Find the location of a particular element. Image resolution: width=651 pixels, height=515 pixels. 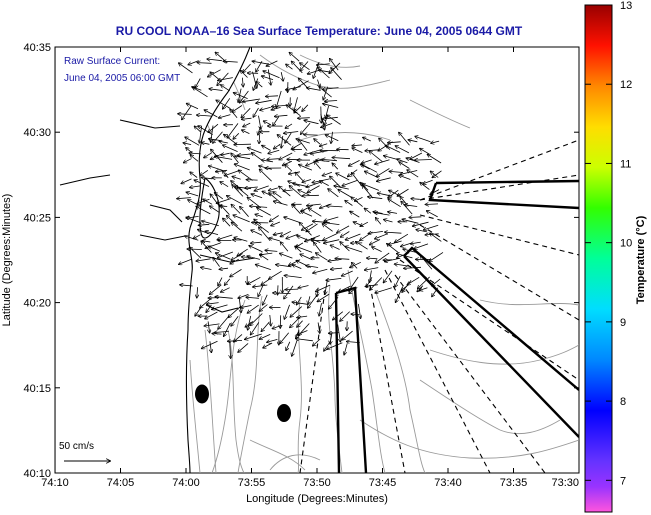

colorbar-label: Temperature (°C) is located at coordinates (641, 259).